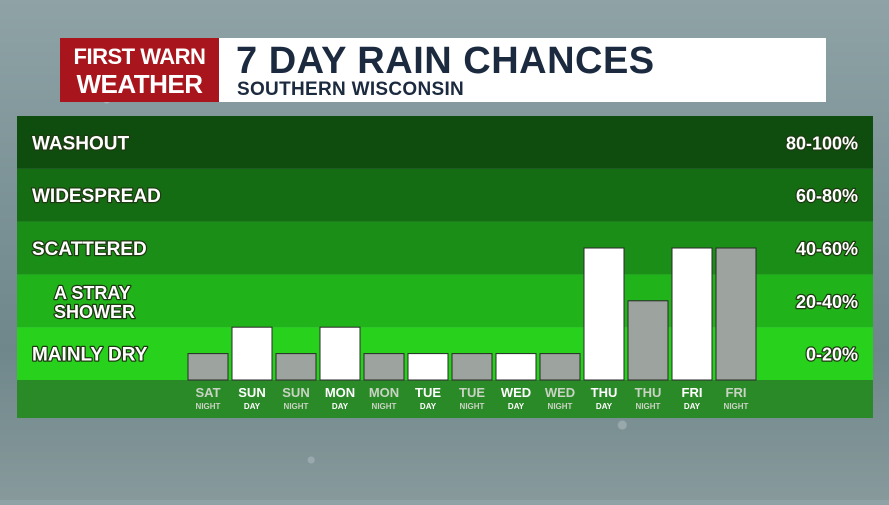  What do you see at coordinates (604, 314) in the screenshot?
I see `bar-thu-day` at bounding box center [604, 314].